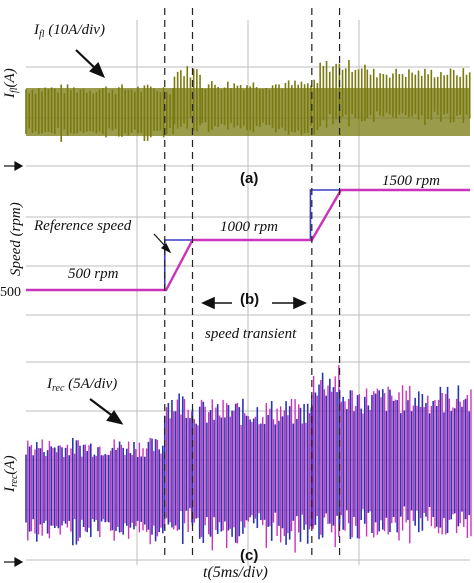  I want to click on reference-speed-label: Reference speed, so click(82, 226).